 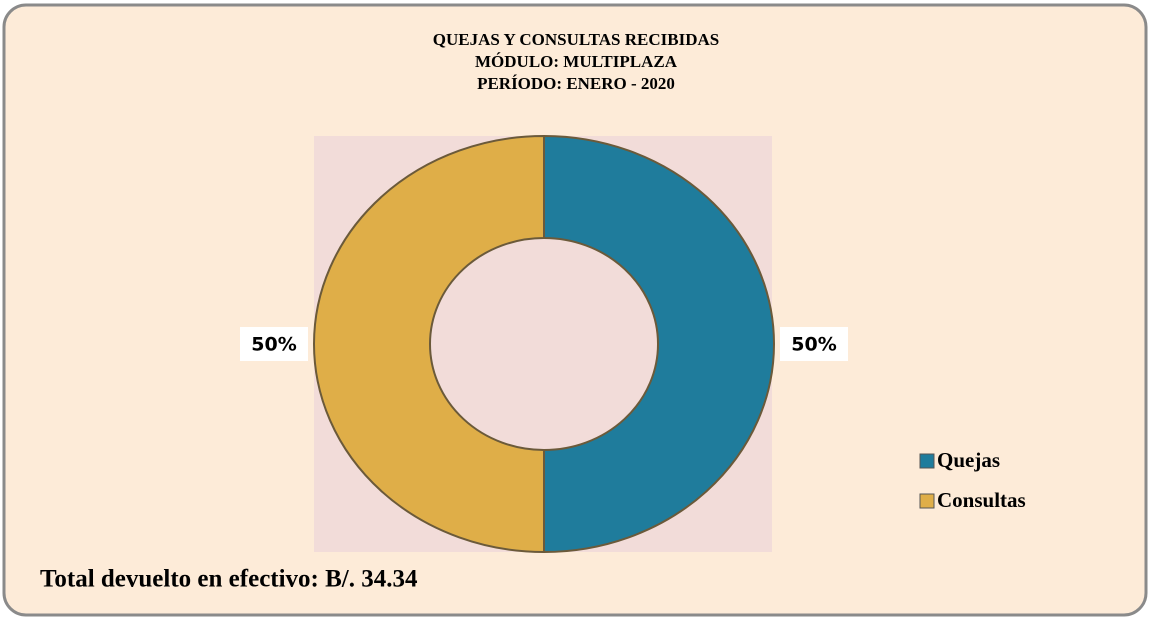 What do you see at coordinates (981, 500) in the screenshot?
I see `legend-label: Consultas` at bounding box center [981, 500].